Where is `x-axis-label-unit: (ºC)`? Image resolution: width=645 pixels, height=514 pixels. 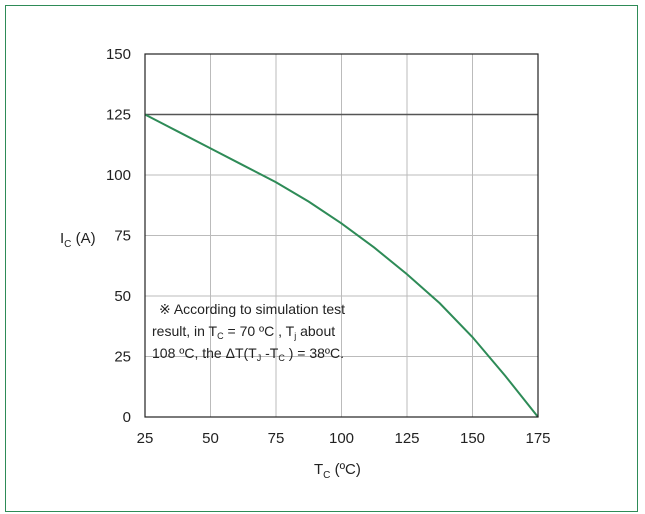
x-axis-label-unit: (ºC) is located at coordinates (345, 469).